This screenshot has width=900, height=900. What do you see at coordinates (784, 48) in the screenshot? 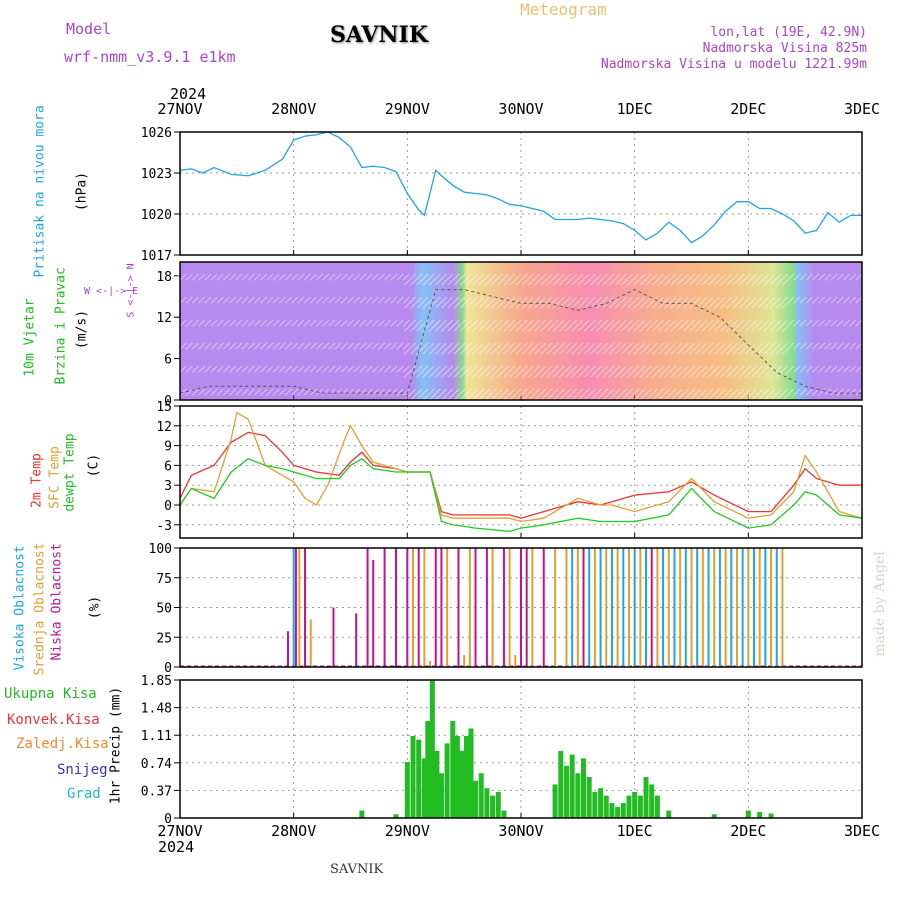
I see `elevation-label: Nadmorska Visina 825m` at bounding box center [784, 48].